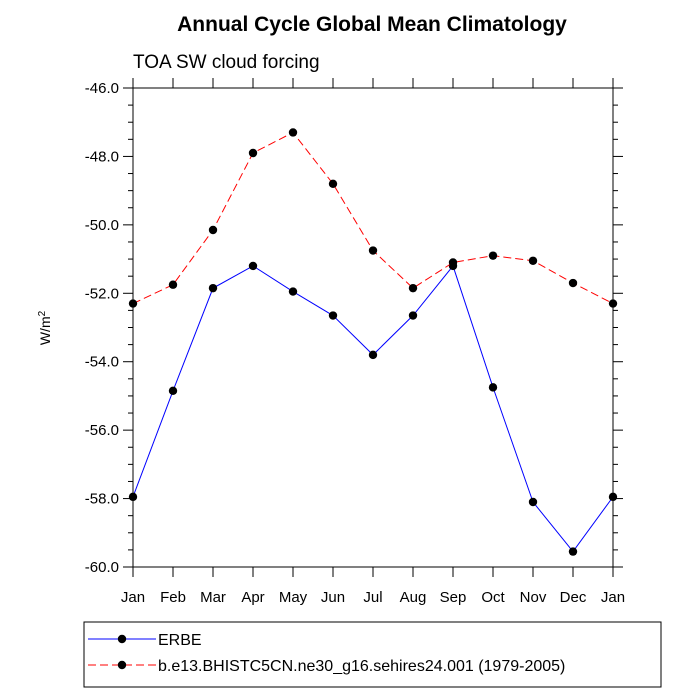  I want to click on chart-title: Annual Cycle Global Mean Climatology, so click(372, 24).